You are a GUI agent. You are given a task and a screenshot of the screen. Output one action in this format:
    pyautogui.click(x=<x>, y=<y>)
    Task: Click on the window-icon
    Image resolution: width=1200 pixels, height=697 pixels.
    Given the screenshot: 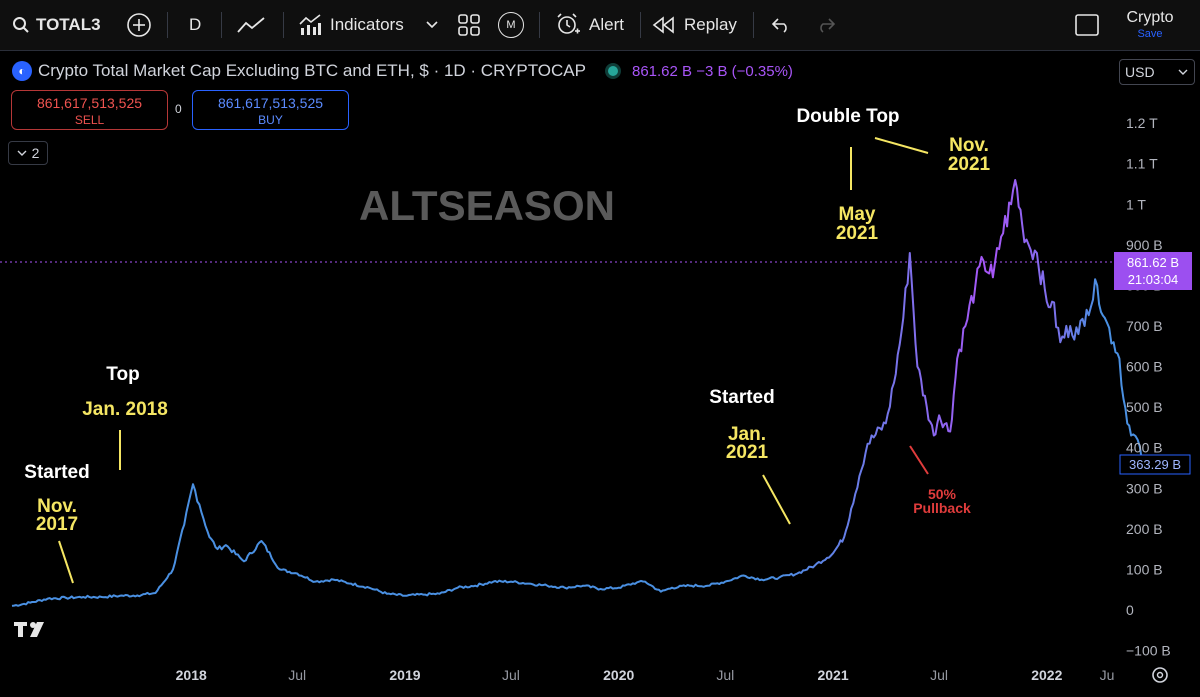 What is the action you would take?
    pyautogui.click(x=1087, y=25)
    